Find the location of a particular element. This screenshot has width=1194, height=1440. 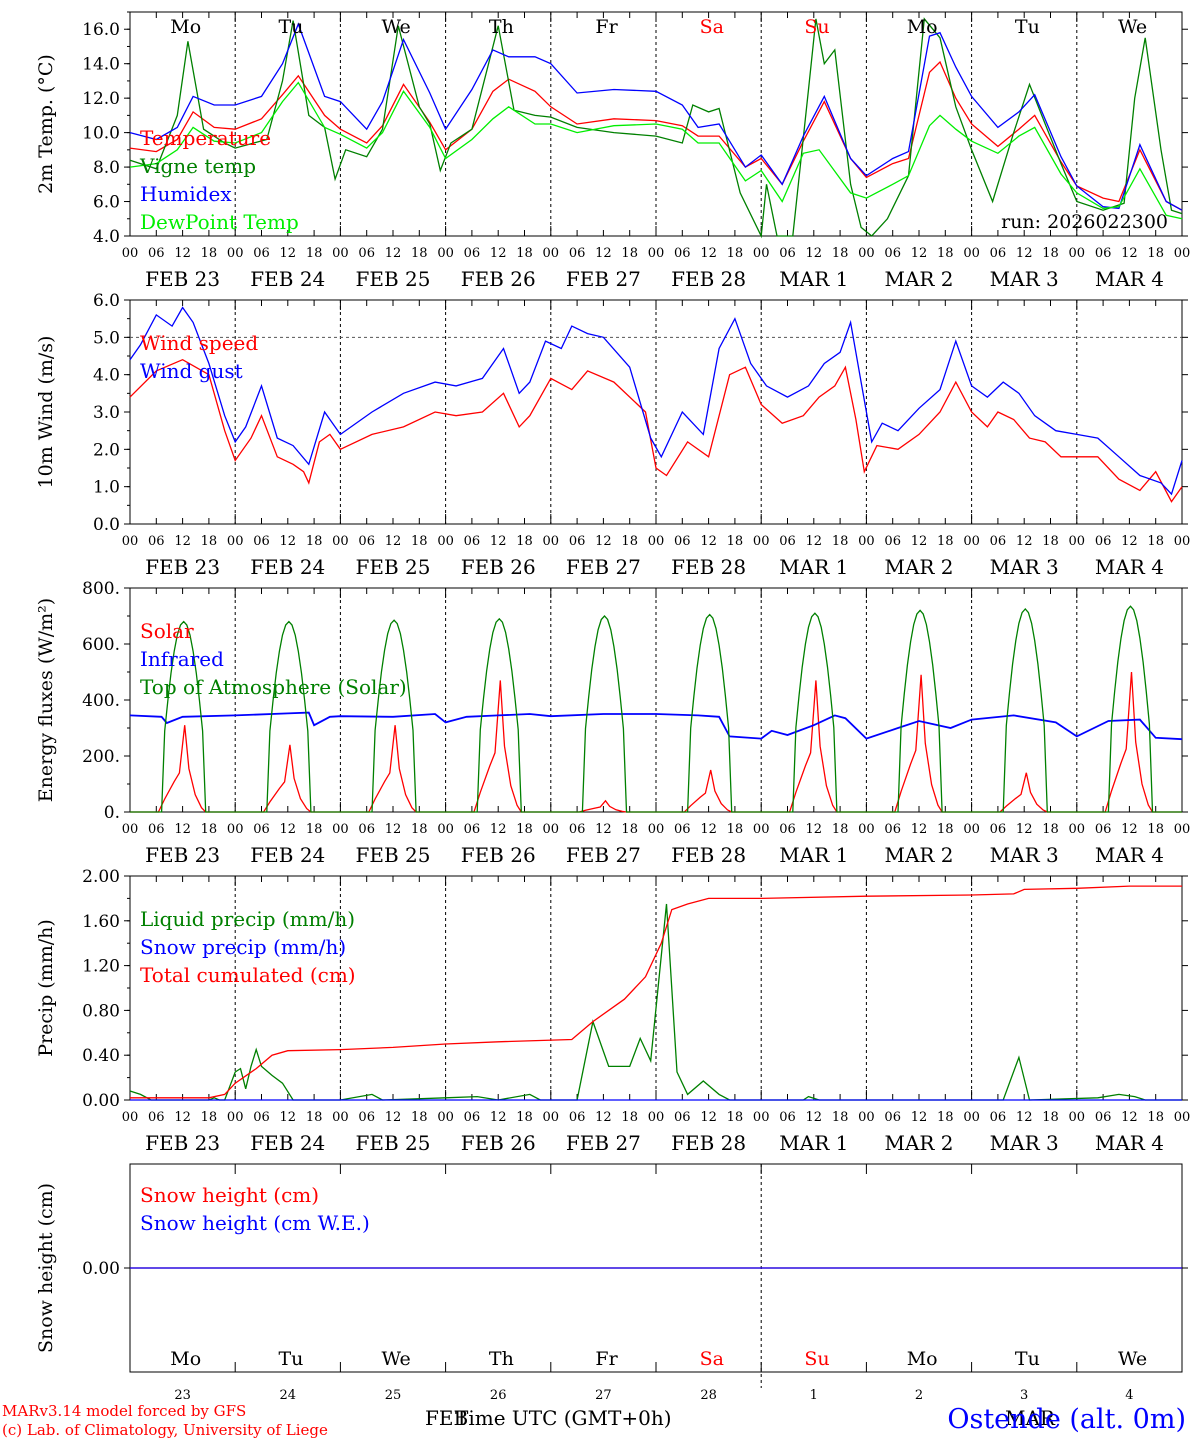

x-axis-month-right: MAR is located at coordinates (1030, 1418).